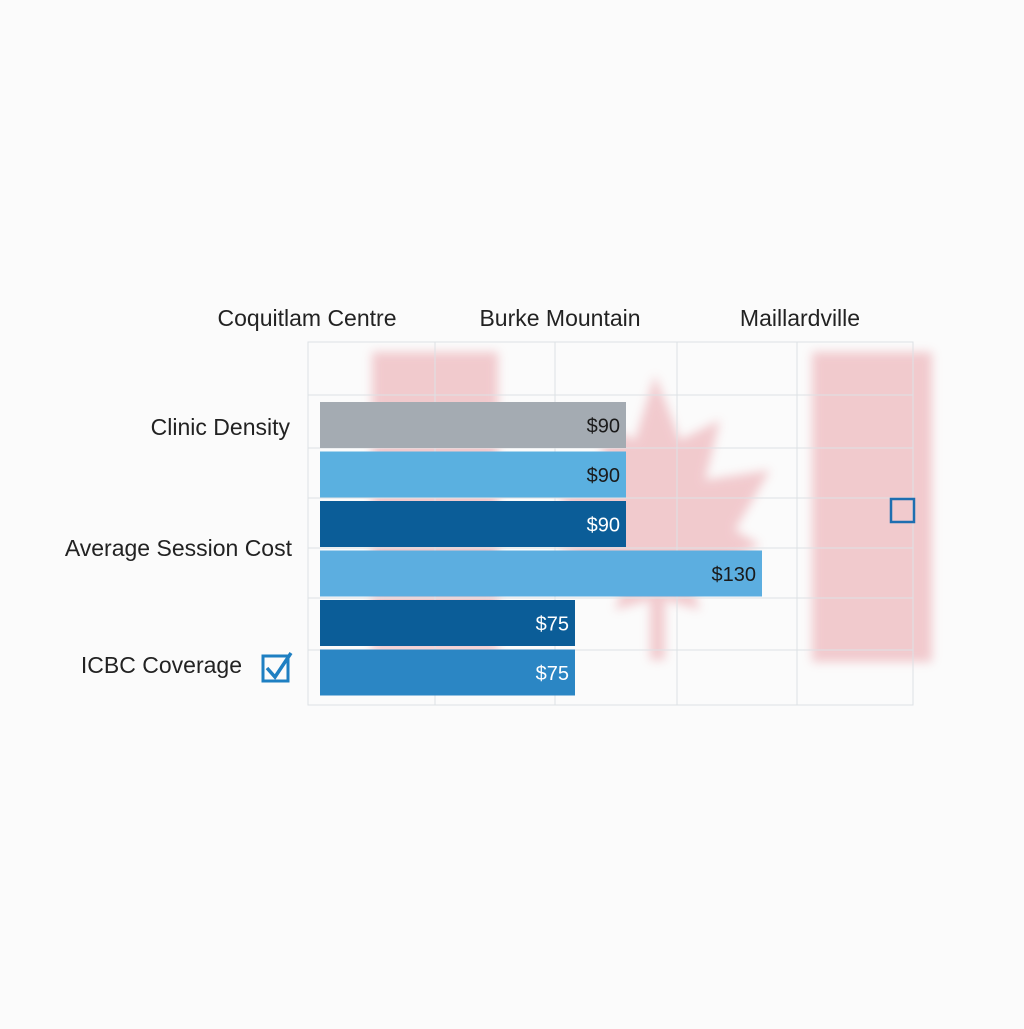 The height and width of the screenshot is (1029, 1024). I want to click on row-label: ICBC Coverage, so click(161, 665).